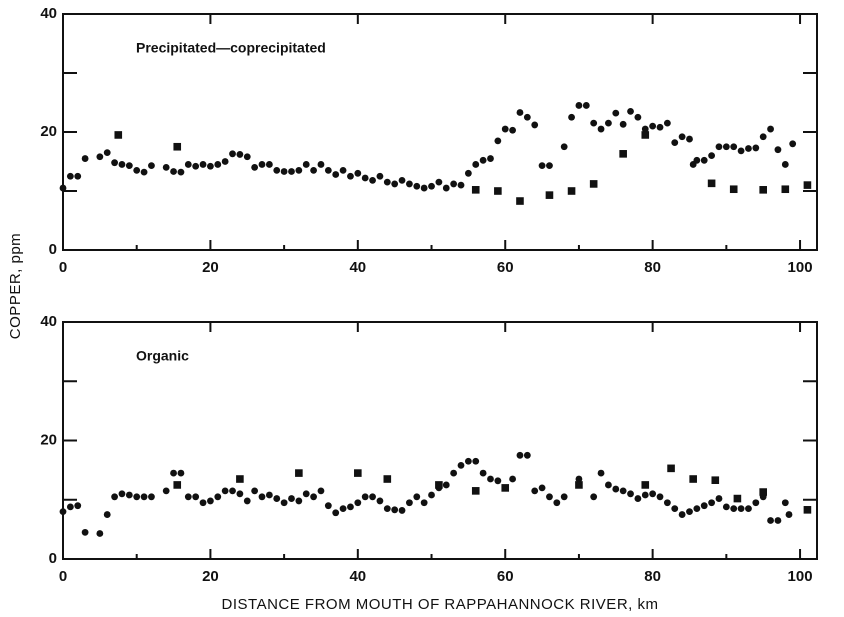  Describe the element at coordinates (162, 356) in the screenshot. I see `panel-annotation: Organic` at that location.